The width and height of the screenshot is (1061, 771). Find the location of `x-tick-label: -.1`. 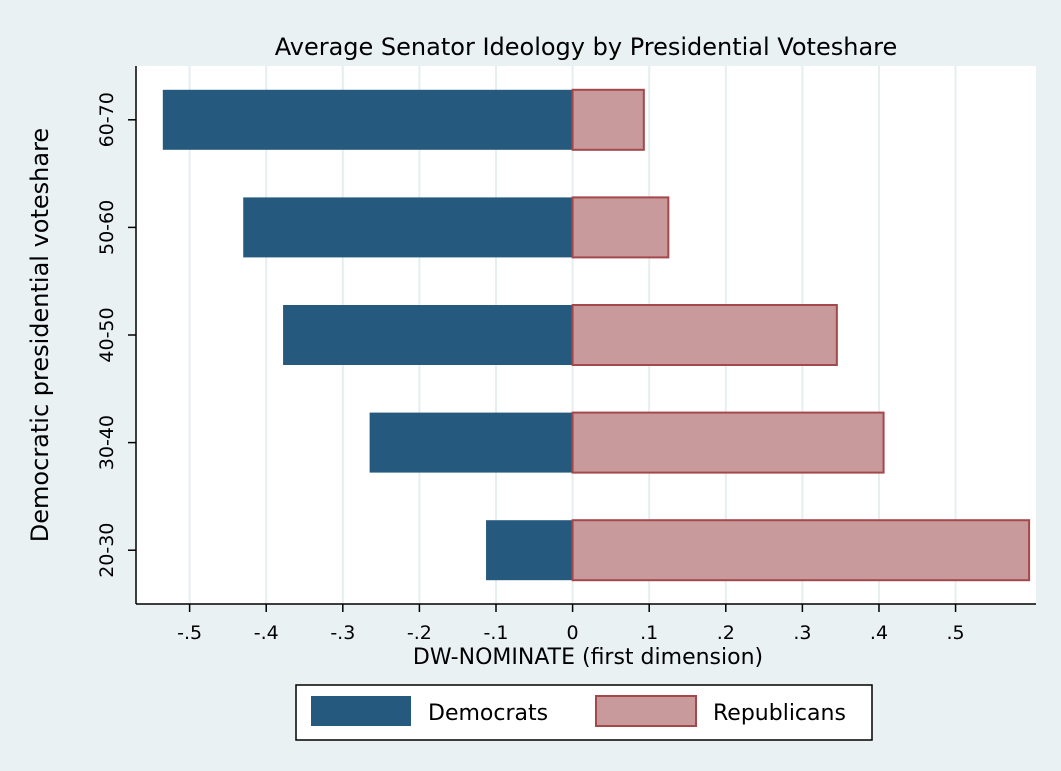

x-tick-label: -.1 is located at coordinates (496, 633).